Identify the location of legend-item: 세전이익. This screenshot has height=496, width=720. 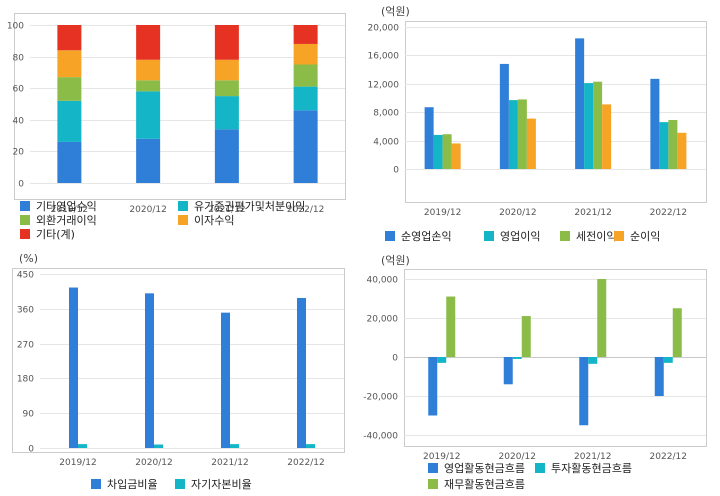
(588, 236).